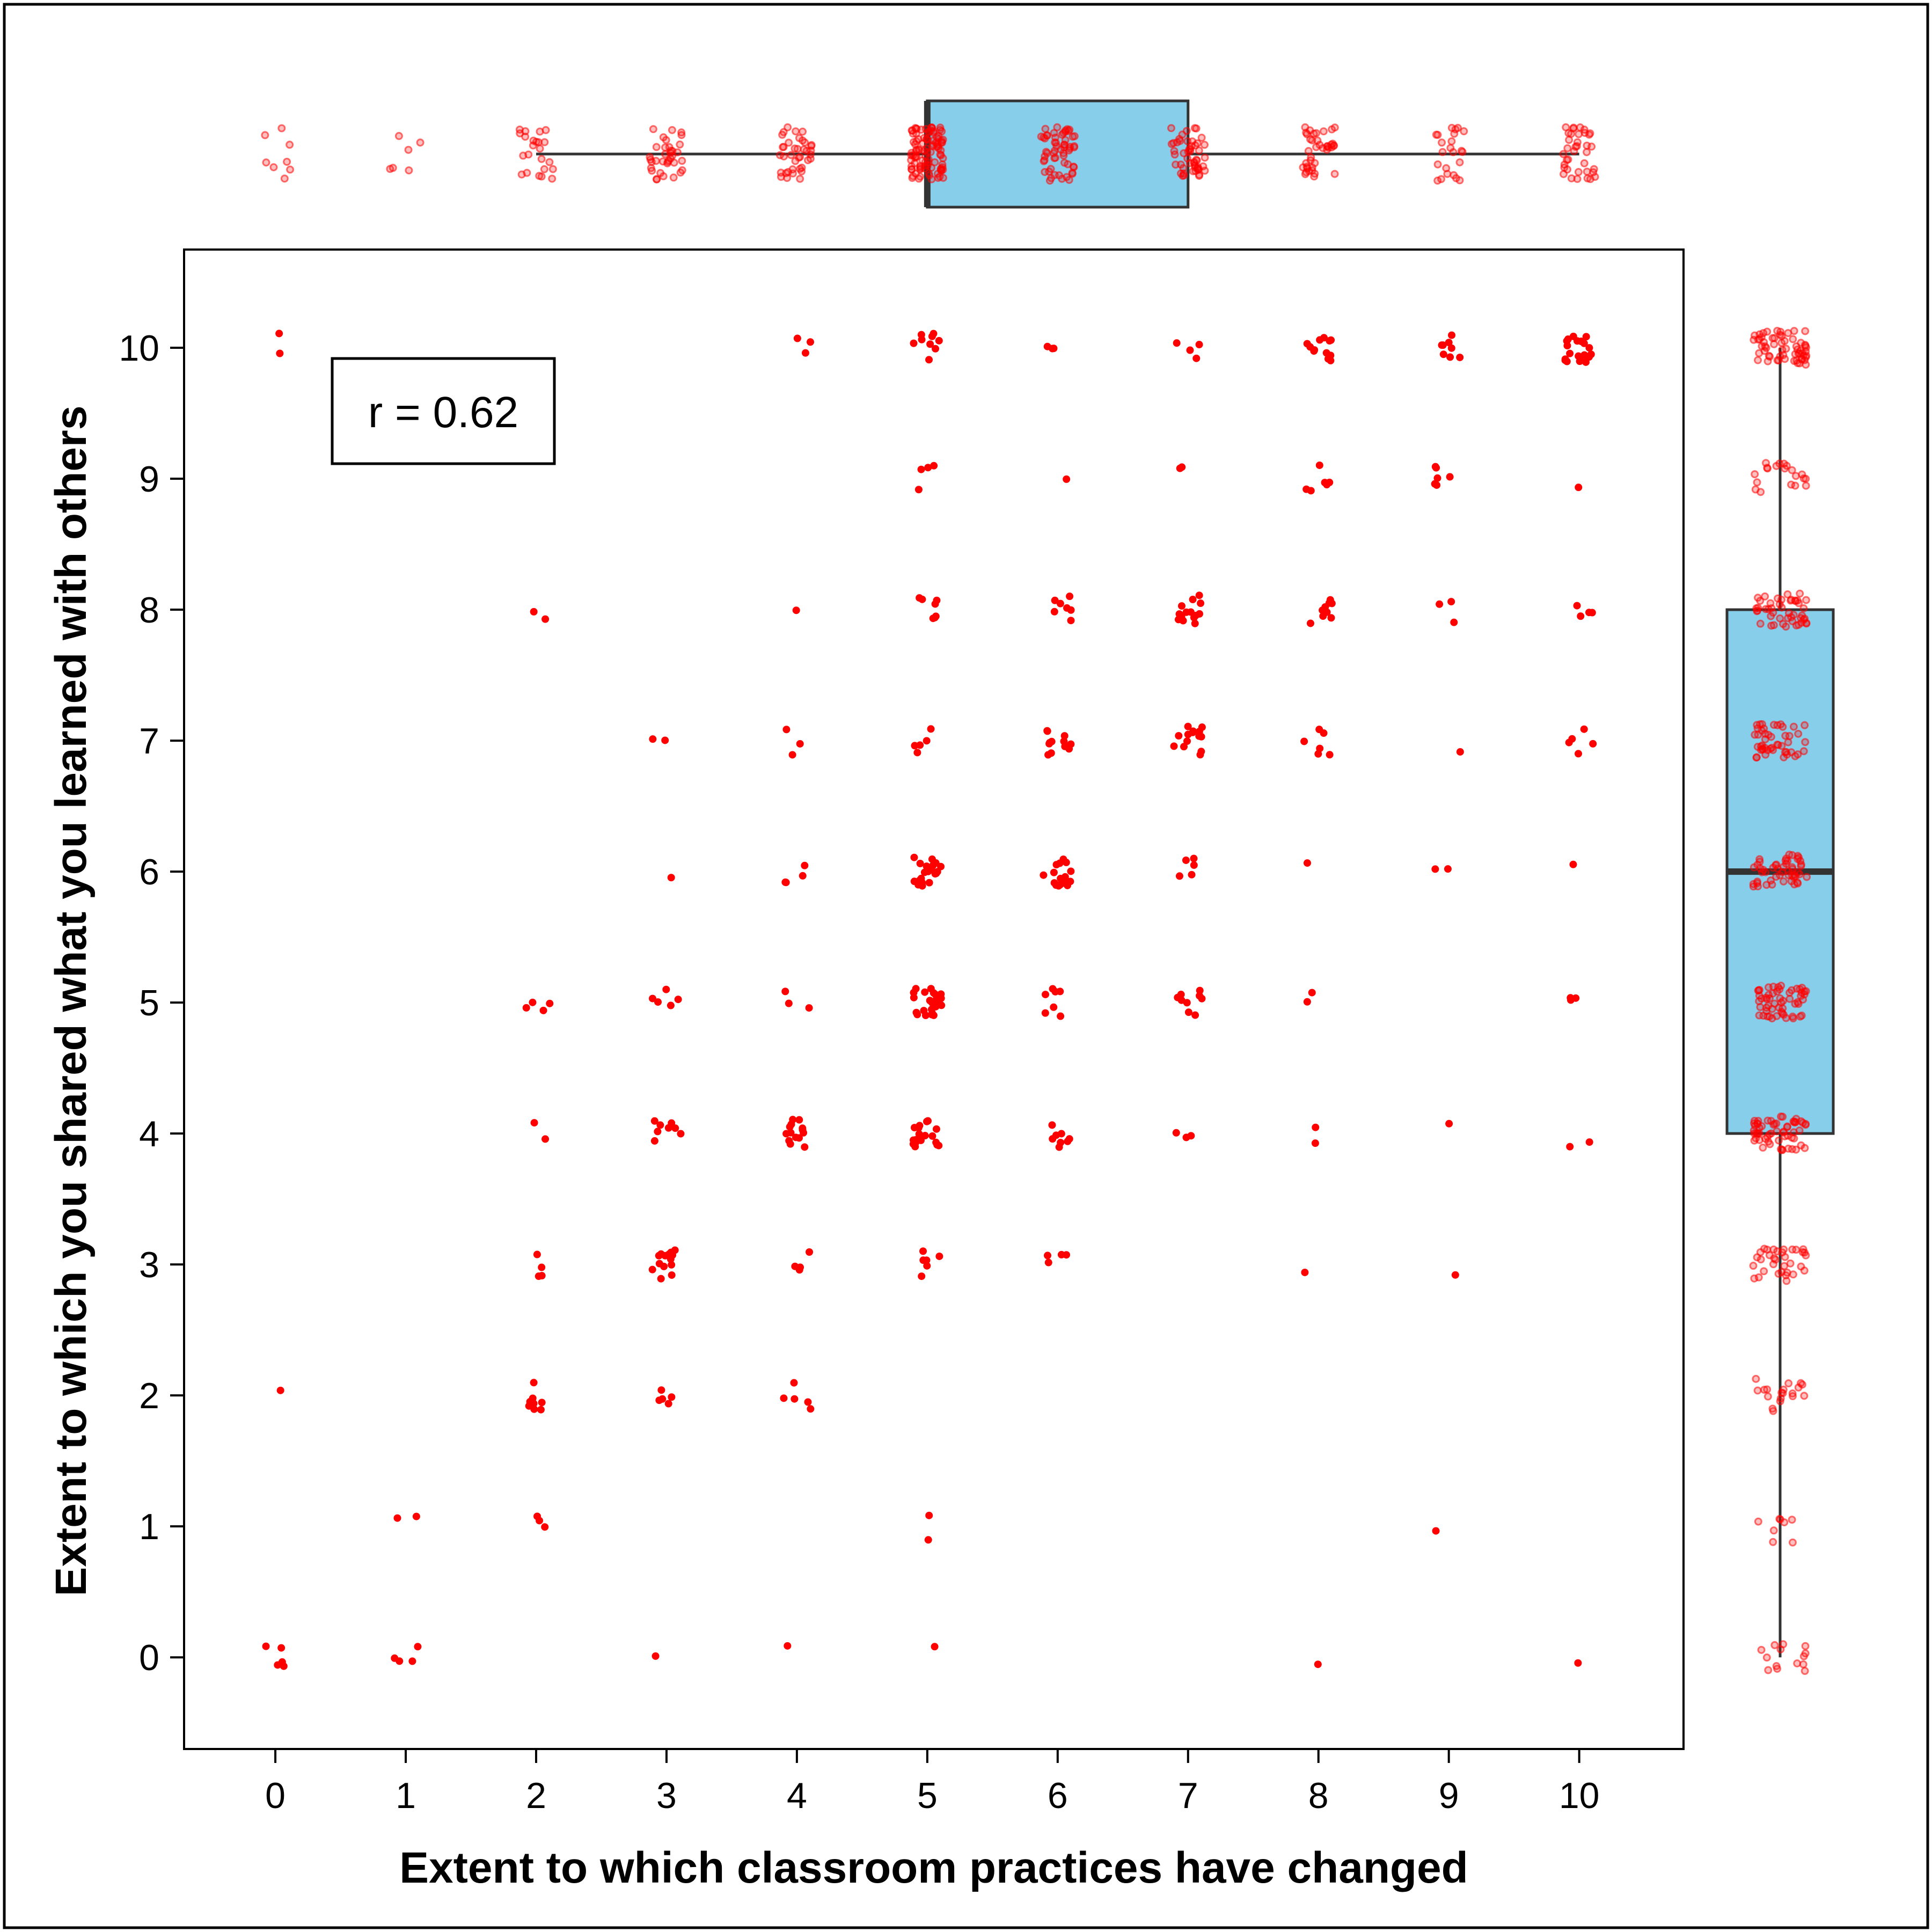  Describe the element at coordinates (1058, 1795) in the screenshot. I see `x-tick-label: 6` at that location.